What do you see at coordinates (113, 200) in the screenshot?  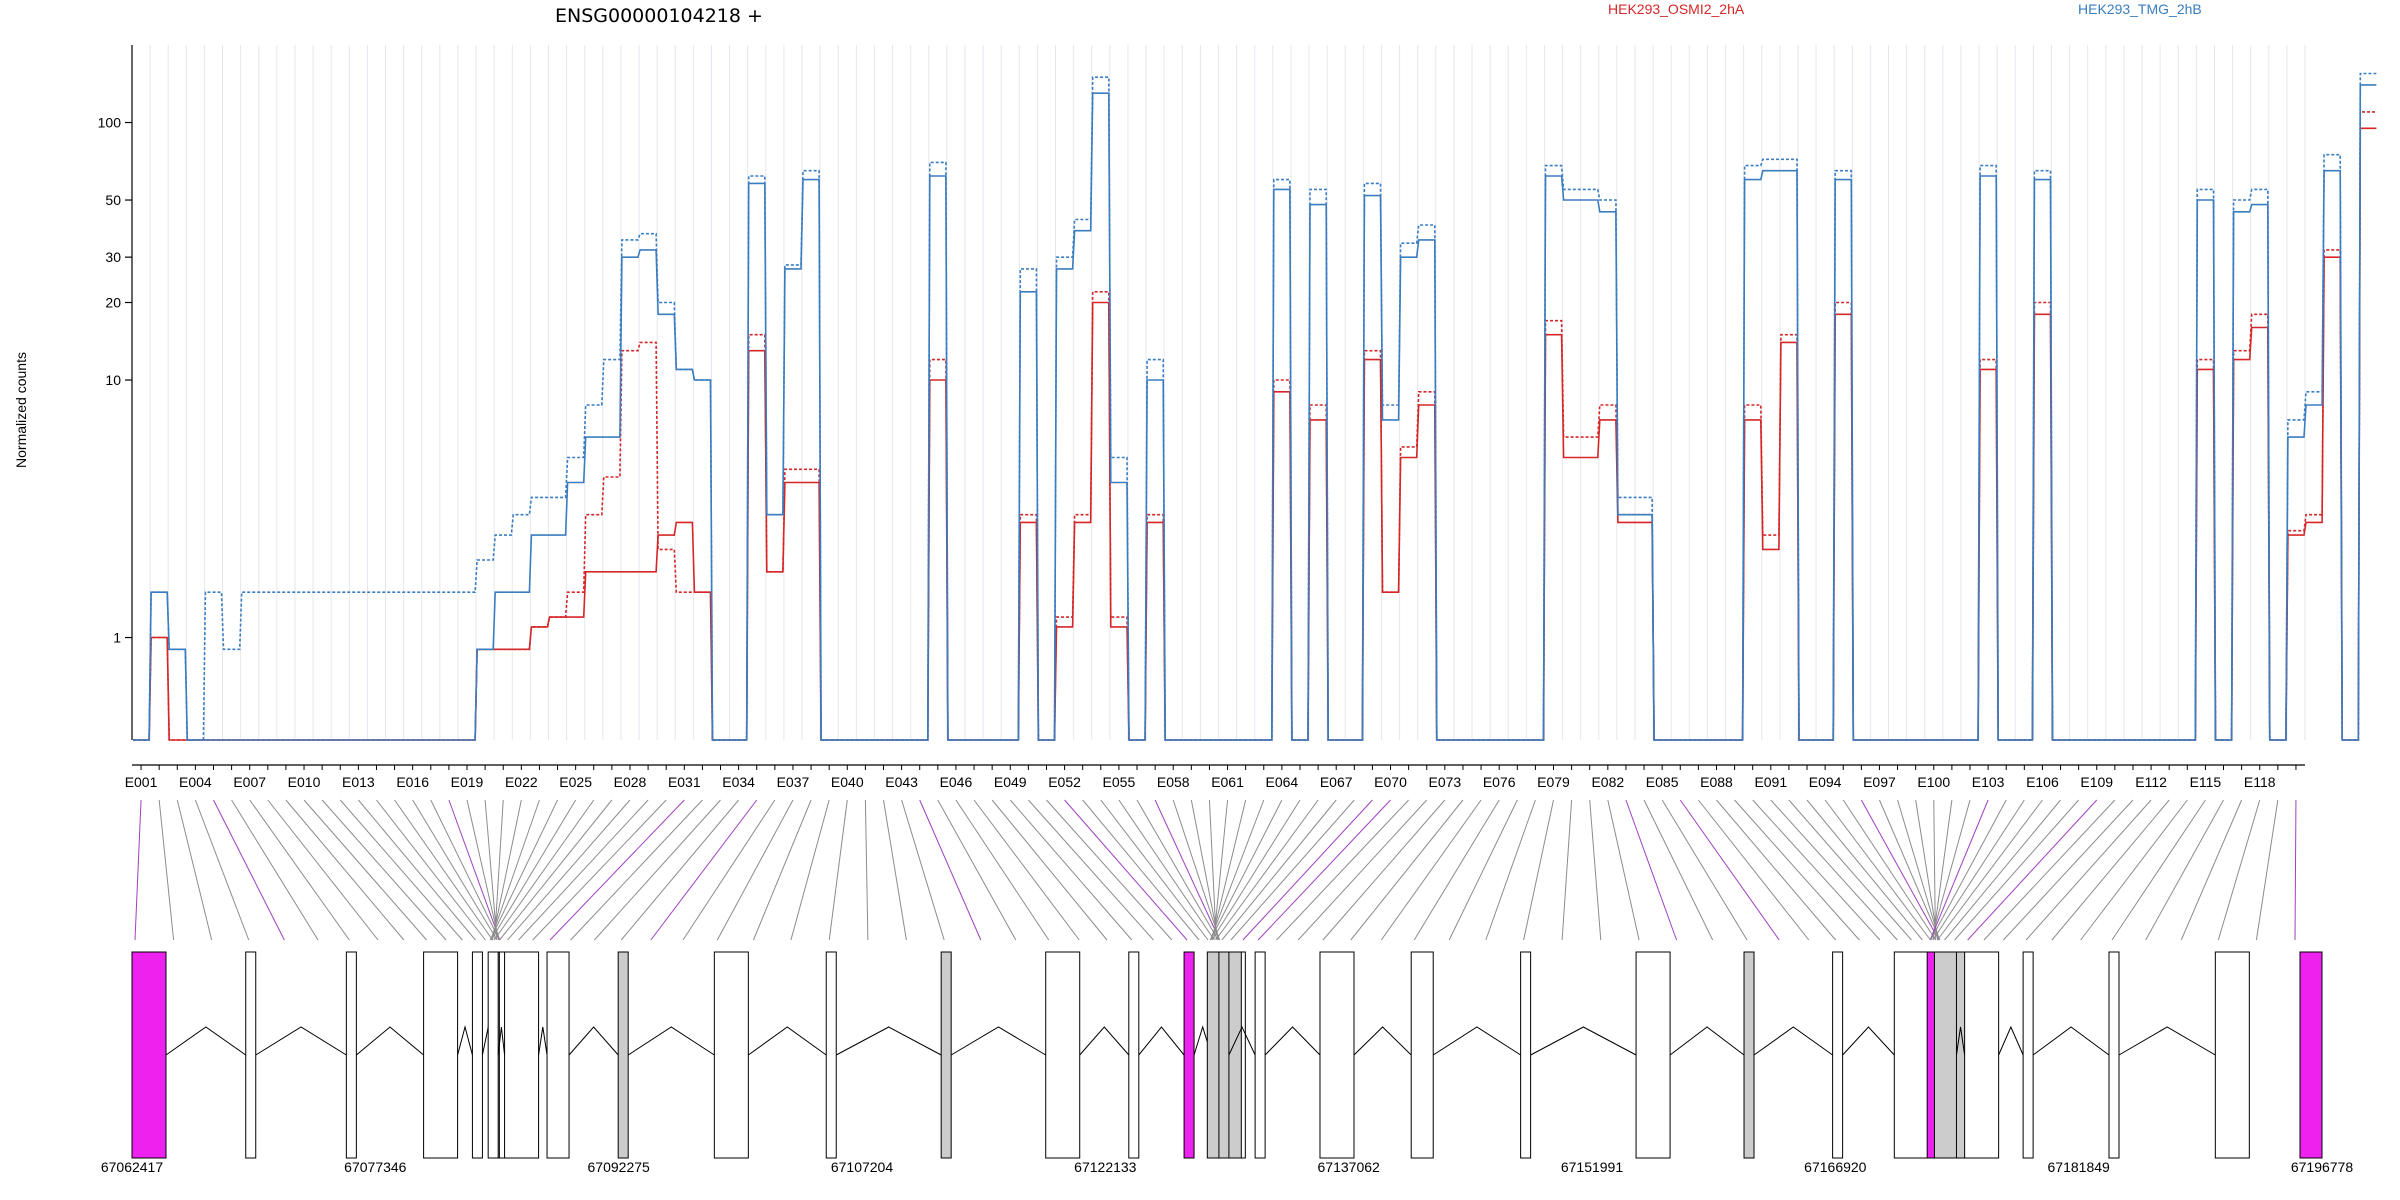 I see `y-tick-label: 50` at bounding box center [113, 200].